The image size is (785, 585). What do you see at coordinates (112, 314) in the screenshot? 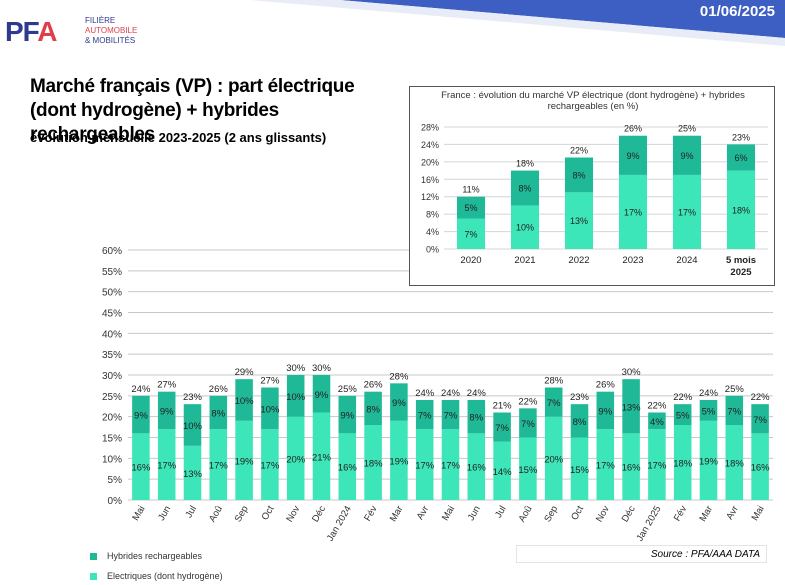
I see `y-tick-label: 45%` at bounding box center [112, 314].